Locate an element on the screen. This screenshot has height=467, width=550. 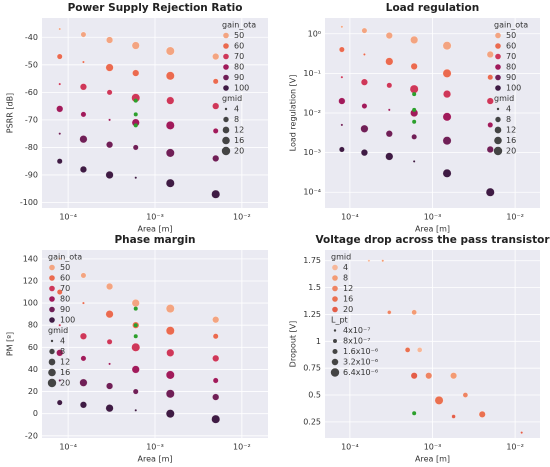
chart-title: Voltage drop across the pass transistor is located at coordinates (433, 240).